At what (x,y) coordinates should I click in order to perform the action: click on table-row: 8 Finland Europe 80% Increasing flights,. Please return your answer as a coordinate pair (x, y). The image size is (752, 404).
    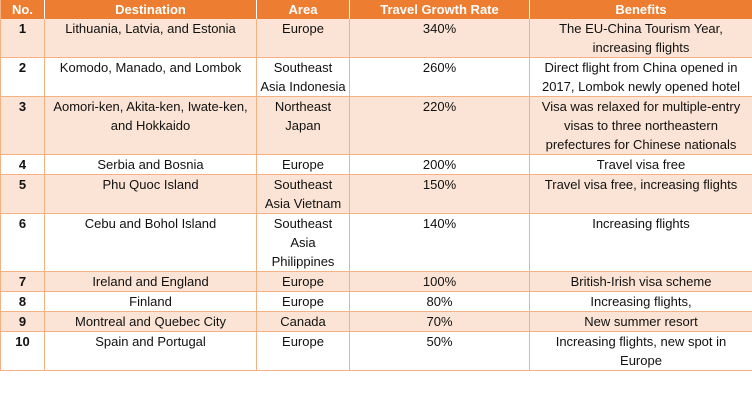
    Looking at the image, I should click on (376, 301).